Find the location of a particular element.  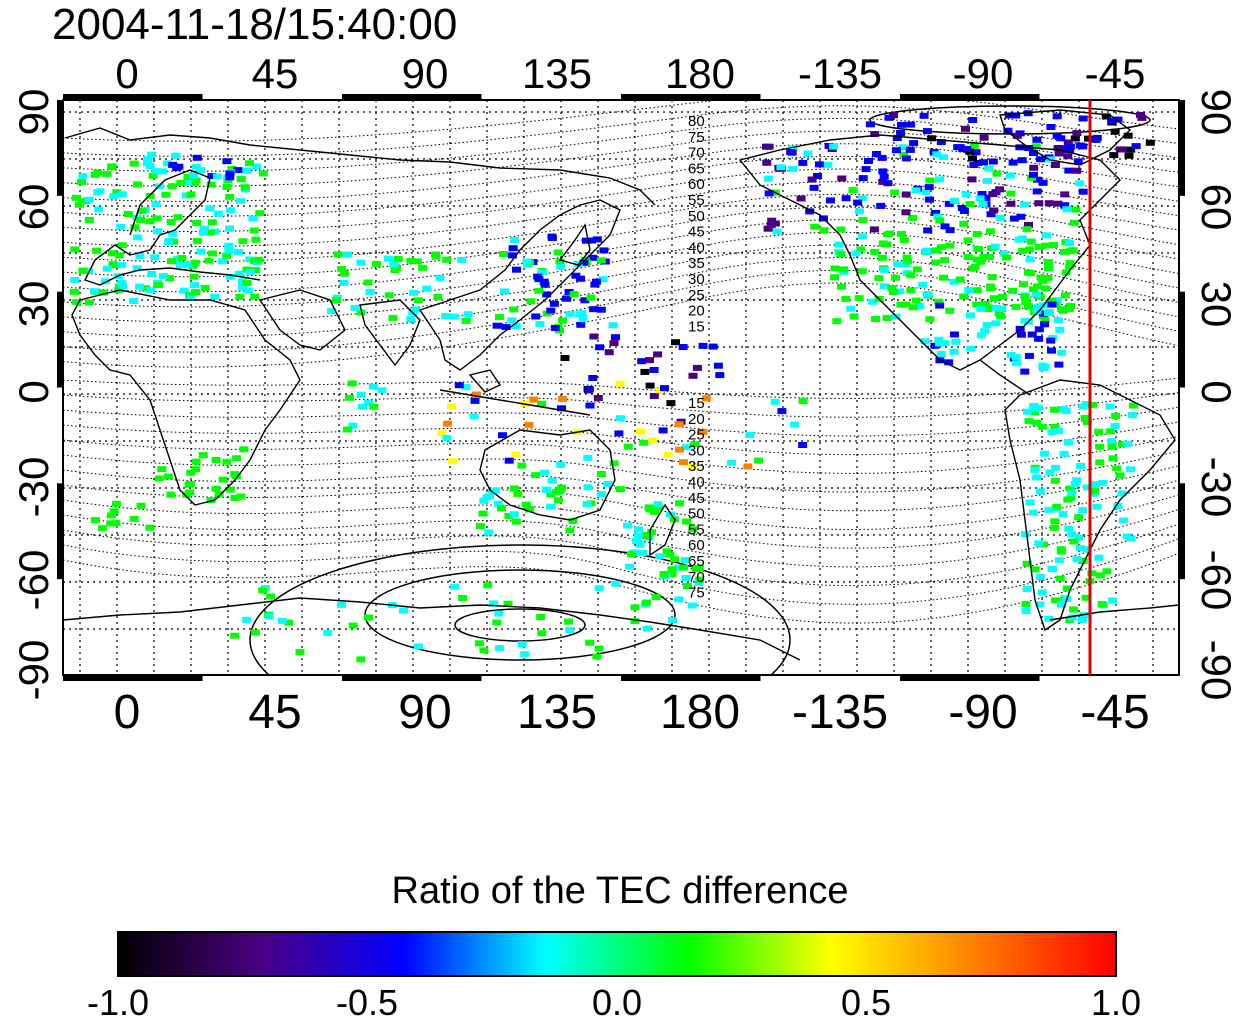

lon-tick-top: 180 is located at coordinates (700, 73).